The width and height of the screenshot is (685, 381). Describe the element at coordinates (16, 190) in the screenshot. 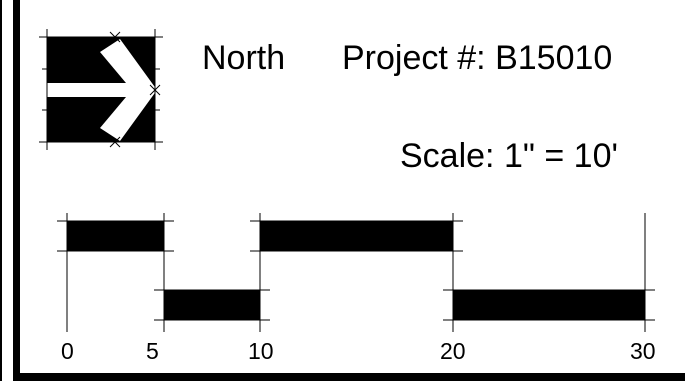

I see `left-border` at that location.